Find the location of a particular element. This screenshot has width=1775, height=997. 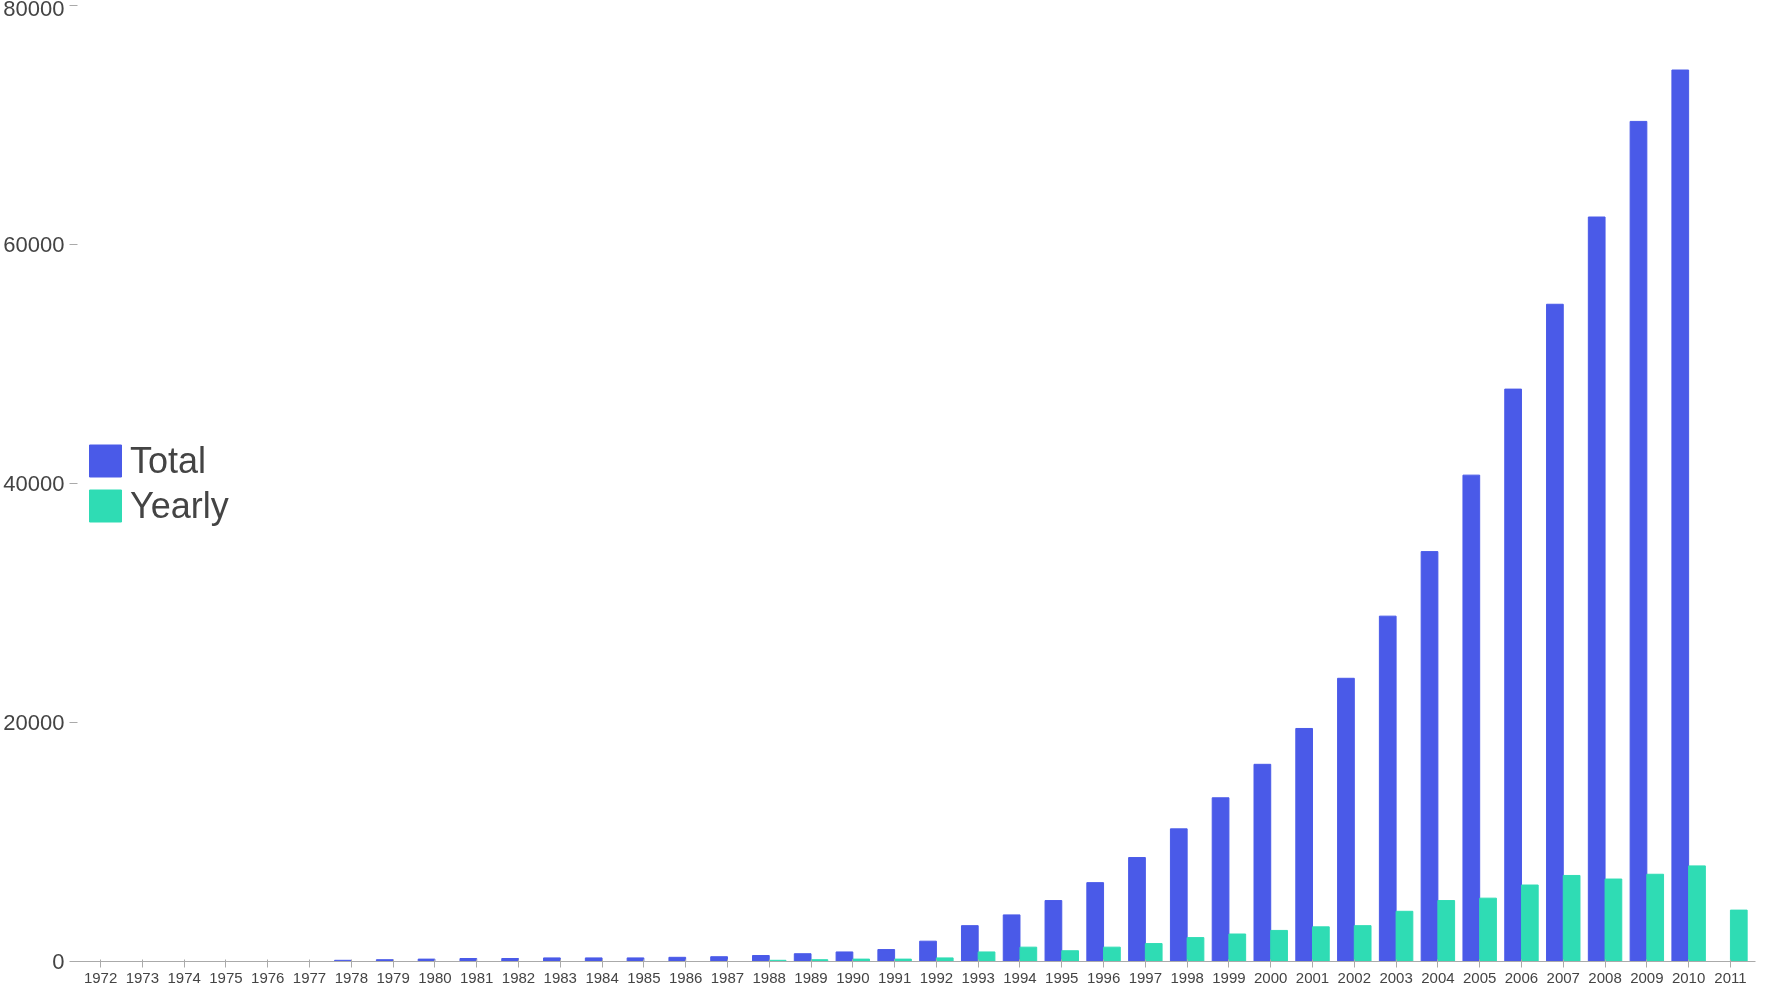

x-tick-label: 1981 is located at coordinates (477, 977).